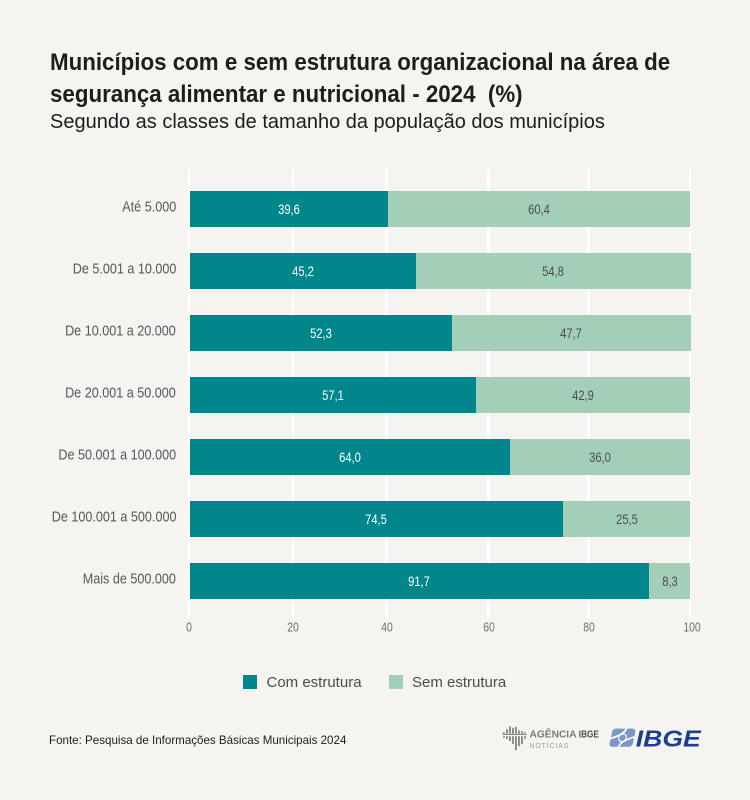  Describe the element at coordinates (554, 734) in the screenshot. I see `svg-text: AGÊNCIA` at that location.